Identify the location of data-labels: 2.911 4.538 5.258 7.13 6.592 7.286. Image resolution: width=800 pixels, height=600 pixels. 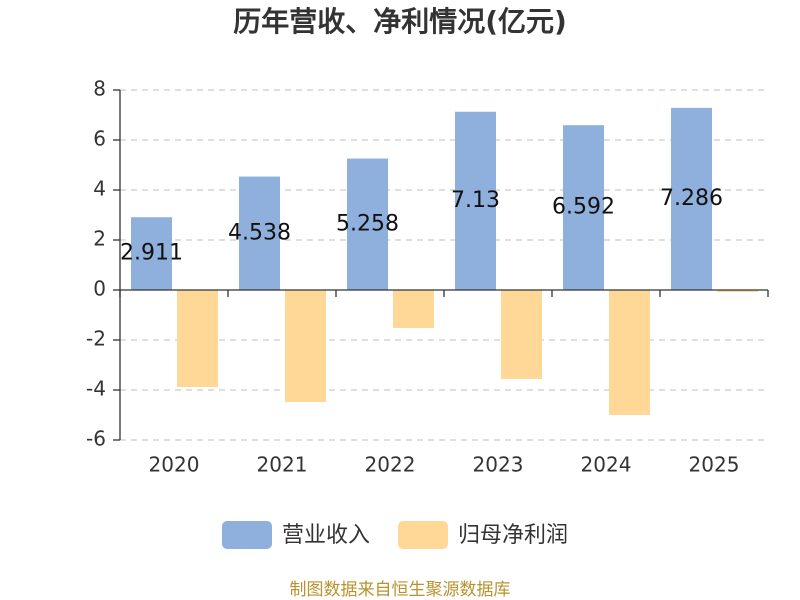
(421, 226).